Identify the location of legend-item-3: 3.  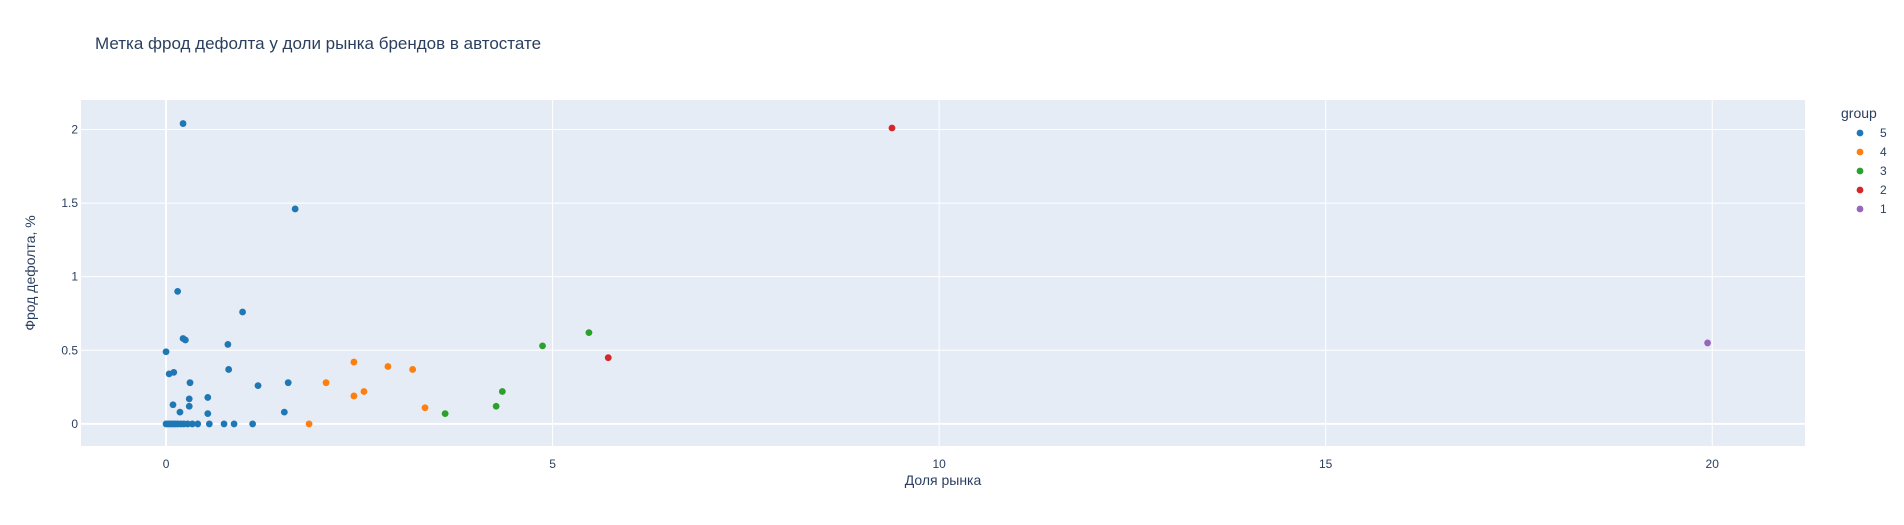
(1871, 171).